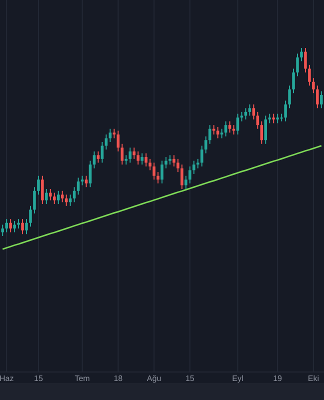 The width and height of the screenshot is (324, 400). I want to click on x-tick-label: 19, so click(278, 378).